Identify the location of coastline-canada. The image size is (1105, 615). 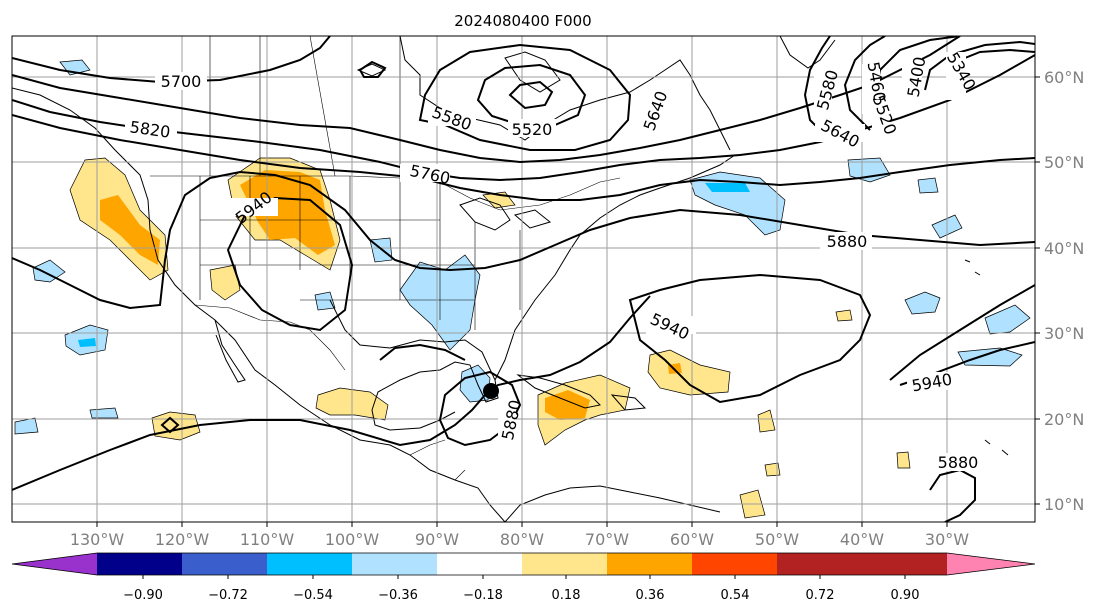
(565, 93).